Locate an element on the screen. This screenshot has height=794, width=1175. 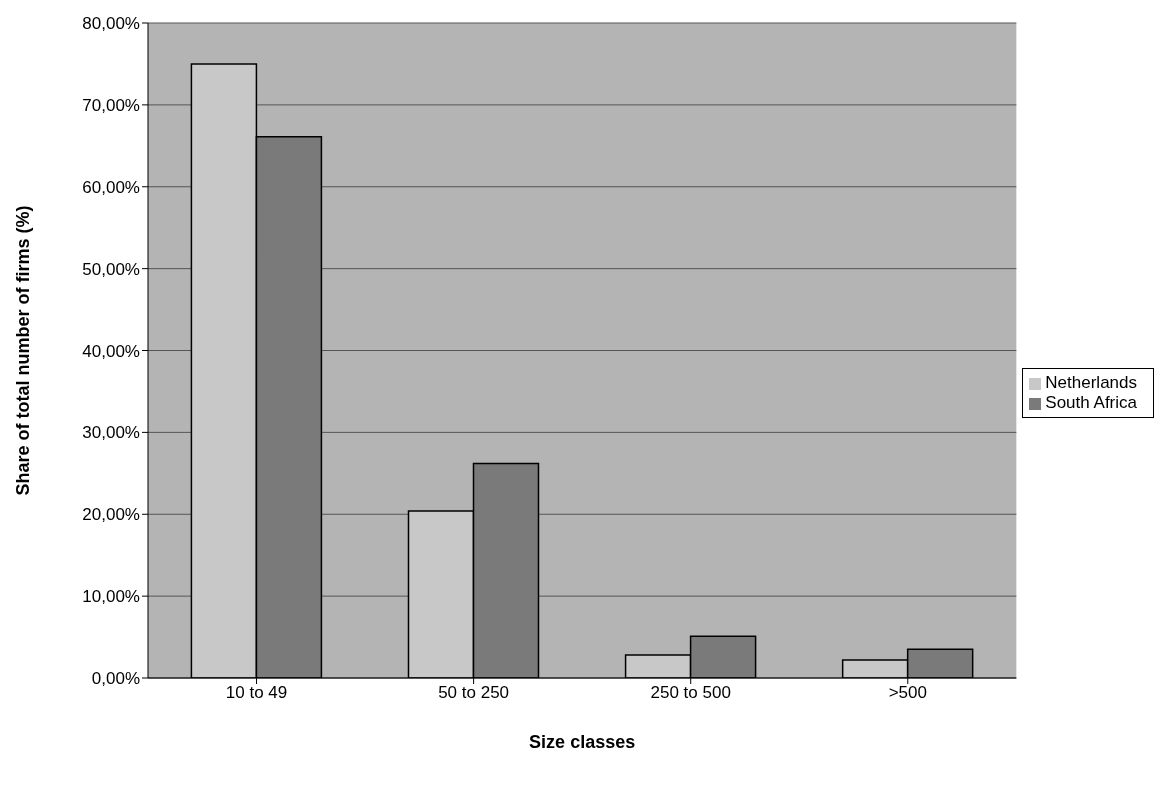
x-axis-title: Size classes is located at coordinates (582, 742).